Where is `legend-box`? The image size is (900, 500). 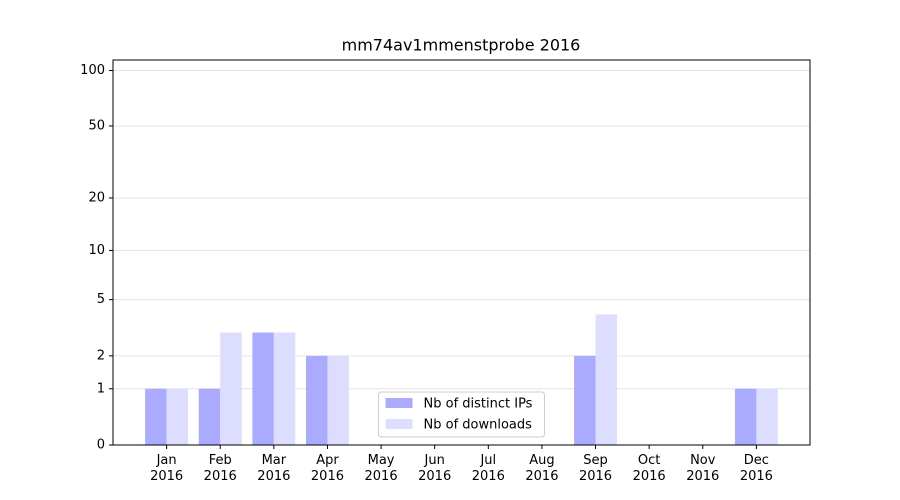 legend-box is located at coordinates (461, 414).